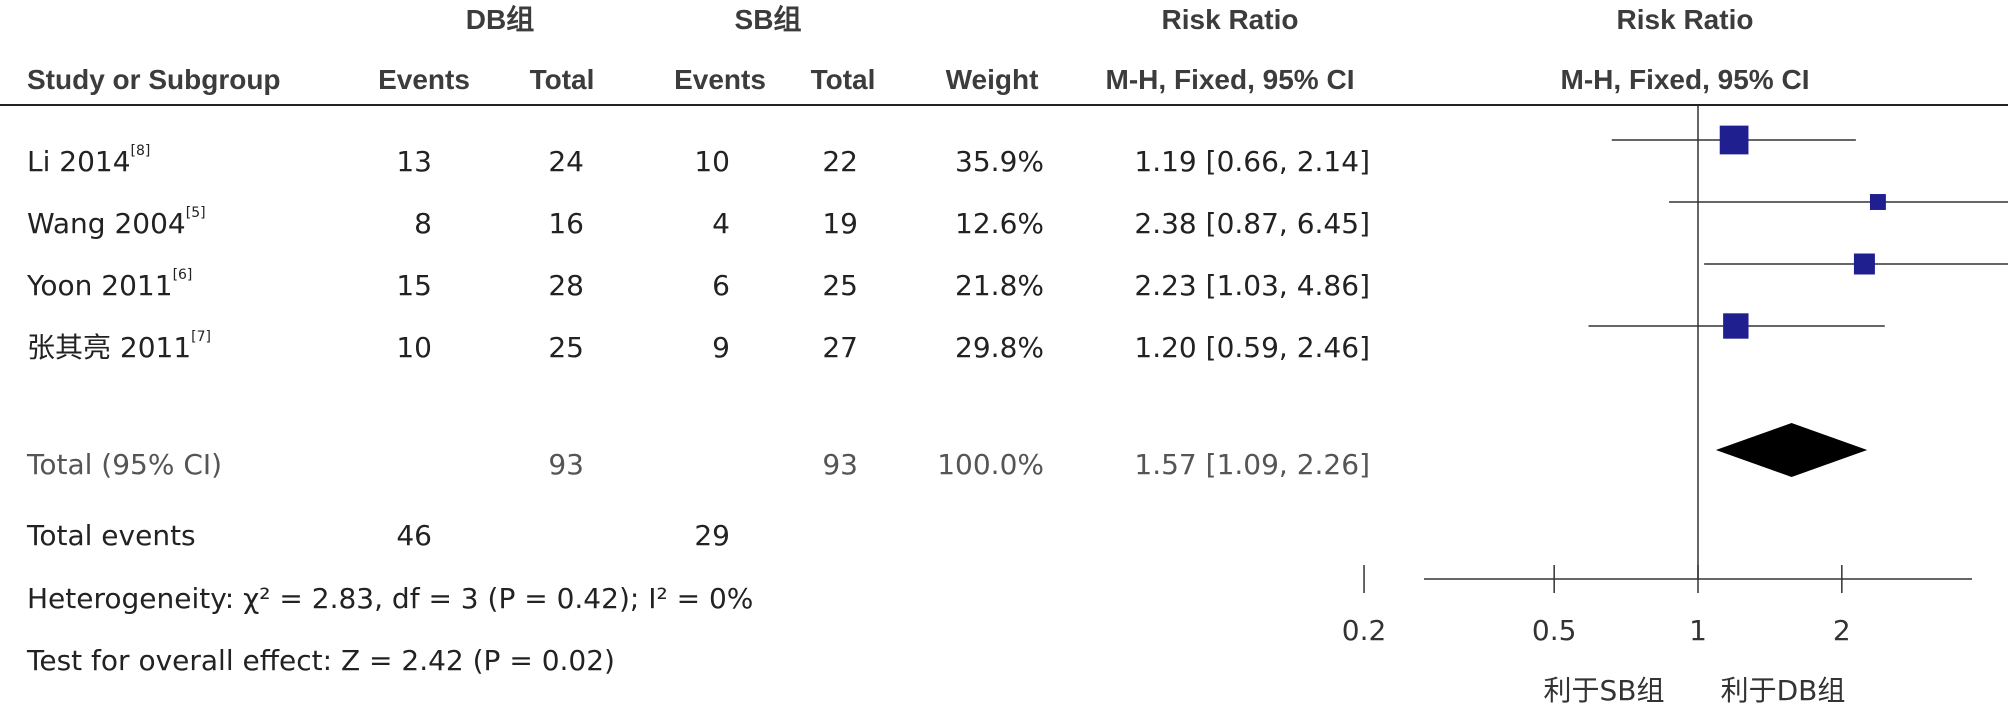 This screenshot has height=709, width=2008. What do you see at coordinates (110, 284) in the screenshot?
I see `study-name: Yoon 2011[6]` at bounding box center [110, 284].